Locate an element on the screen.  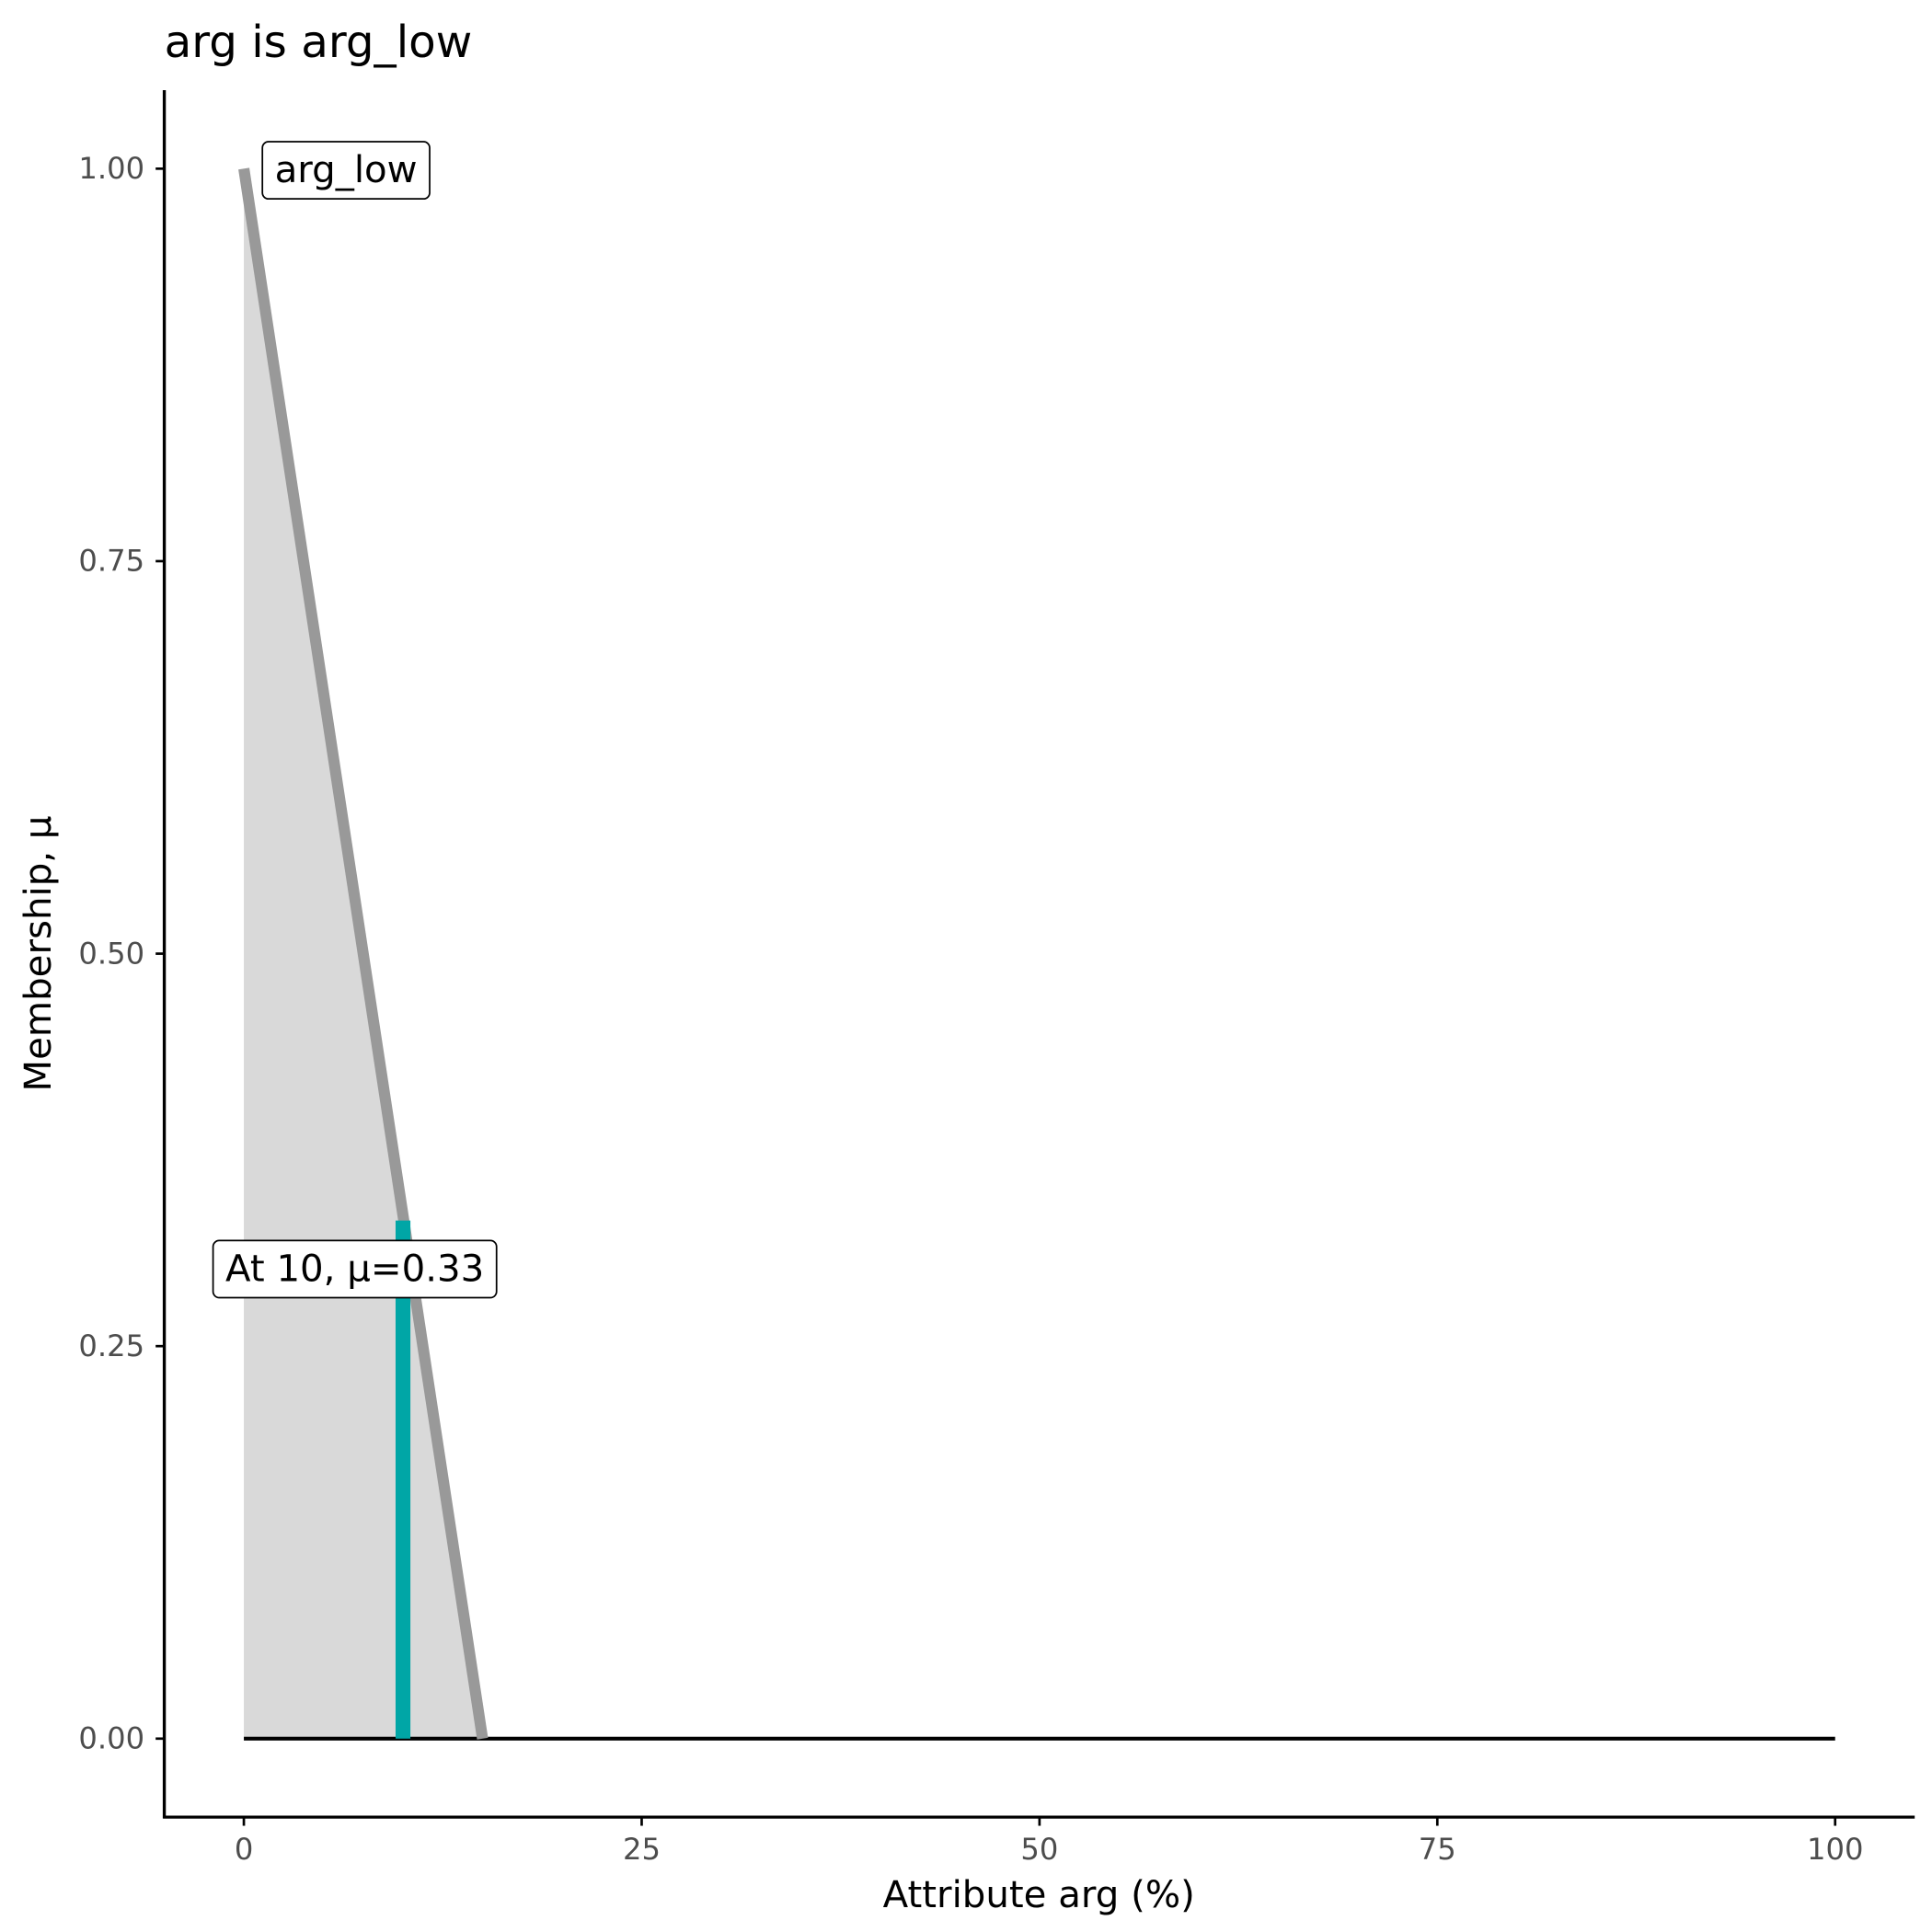
x-tick-label: 25 is located at coordinates (642, 1849).